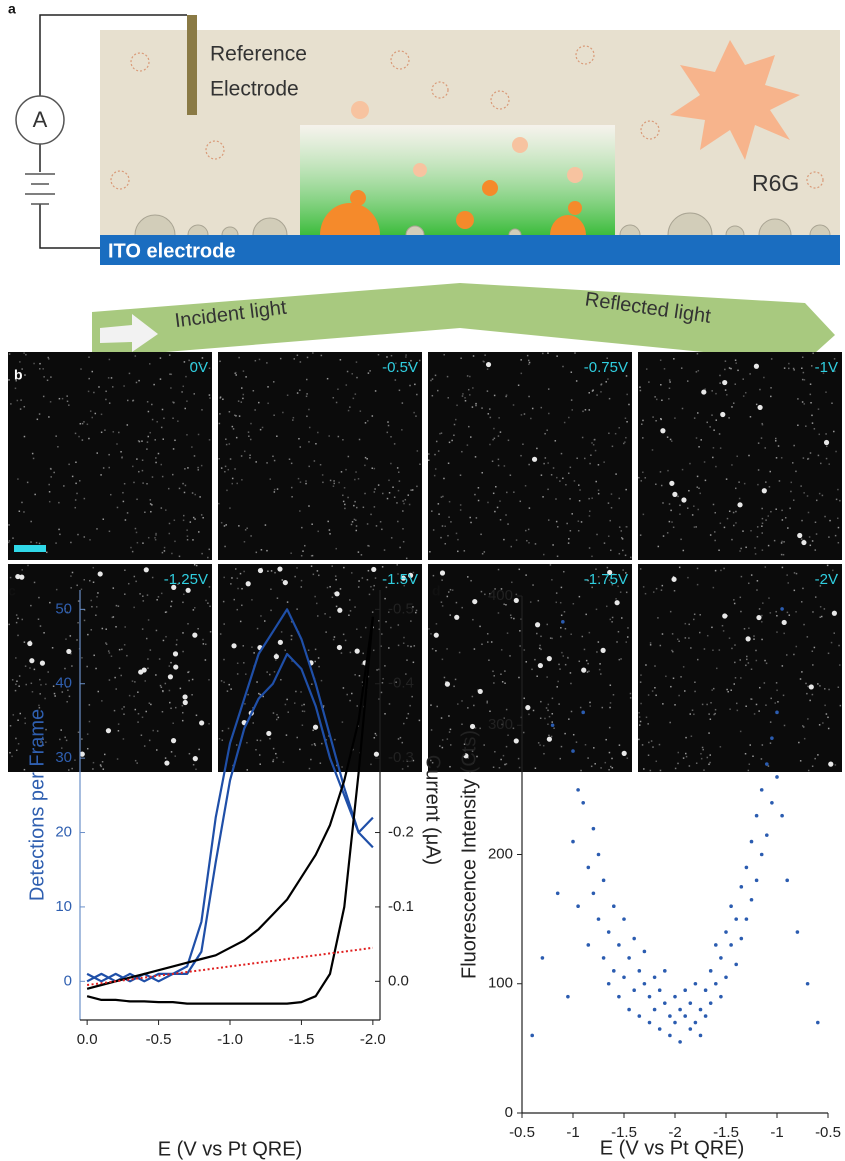  Describe the element at coordinates (186, 579) in the screenshot. I see `potential-label: -1.25V` at that location.